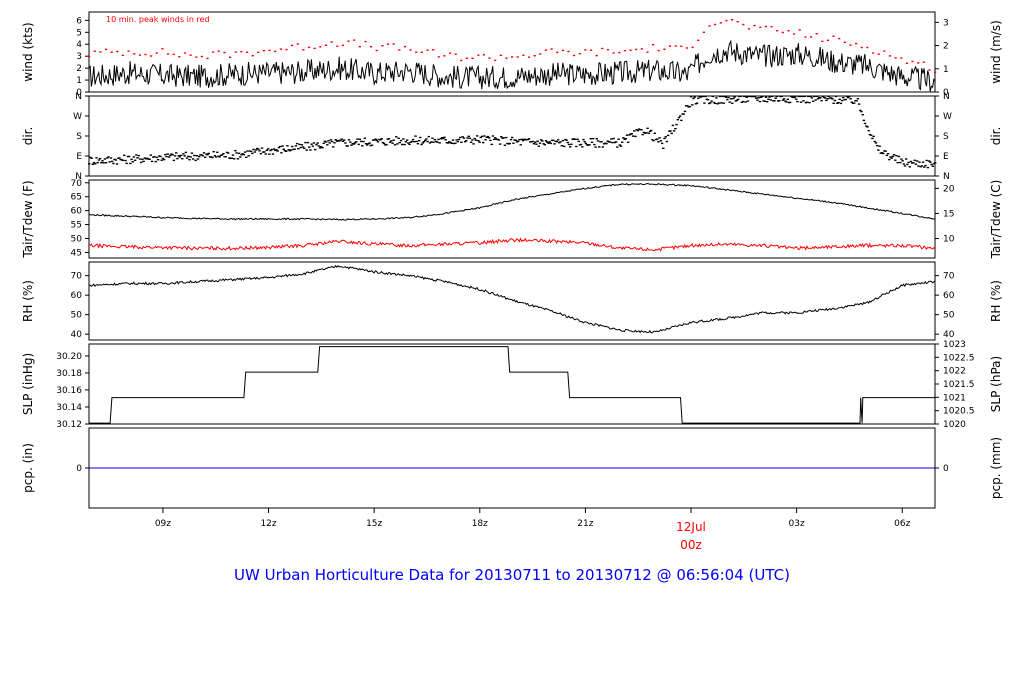 This screenshot has width=1024, height=700. What do you see at coordinates (949, 335) in the screenshot?
I see `right-tick-label-rh: 40` at bounding box center [949, 335].